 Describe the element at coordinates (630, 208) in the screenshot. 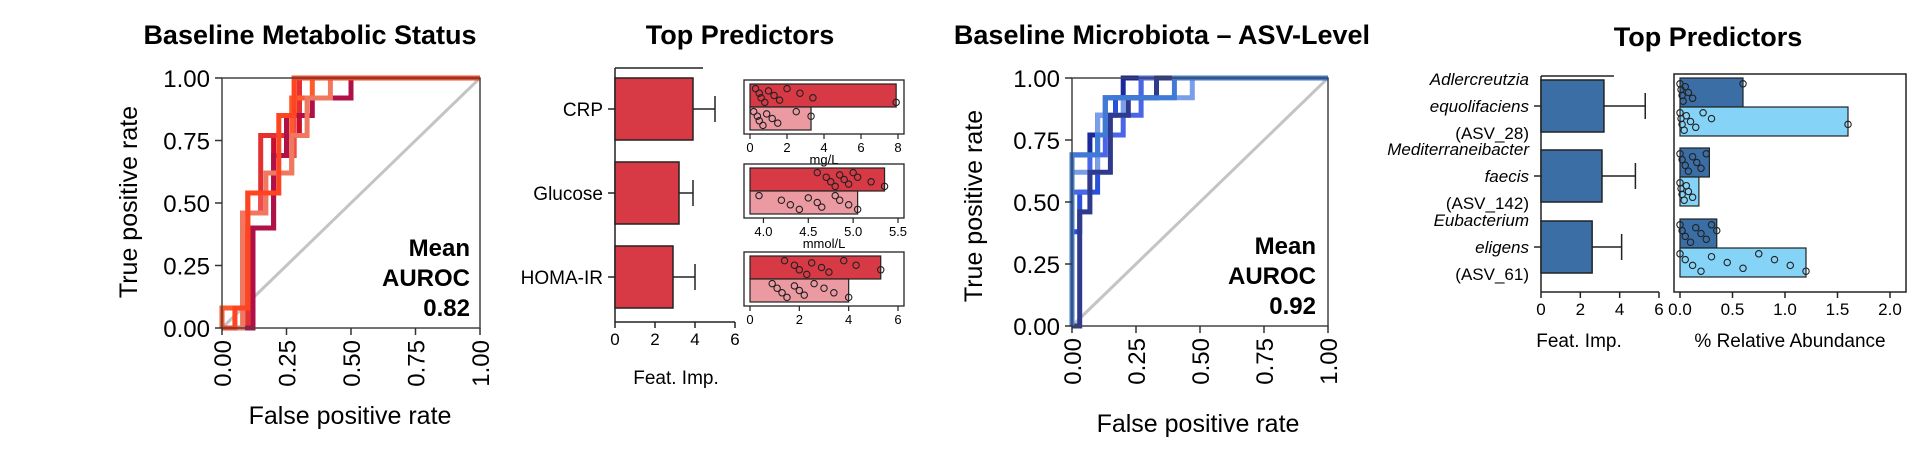

I see `predictors-metabolic-plot: CRP Glucose HOMA-IR 0 2 4 6` at that location.